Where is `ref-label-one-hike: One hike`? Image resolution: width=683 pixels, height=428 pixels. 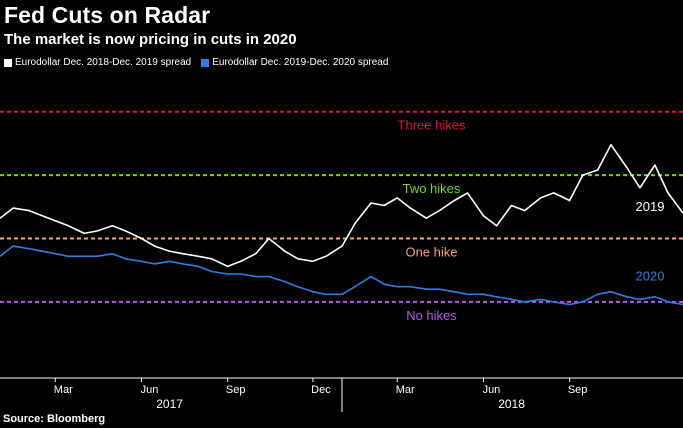 ref-label-one-hike: One hike is located at coordinates (431, 252).